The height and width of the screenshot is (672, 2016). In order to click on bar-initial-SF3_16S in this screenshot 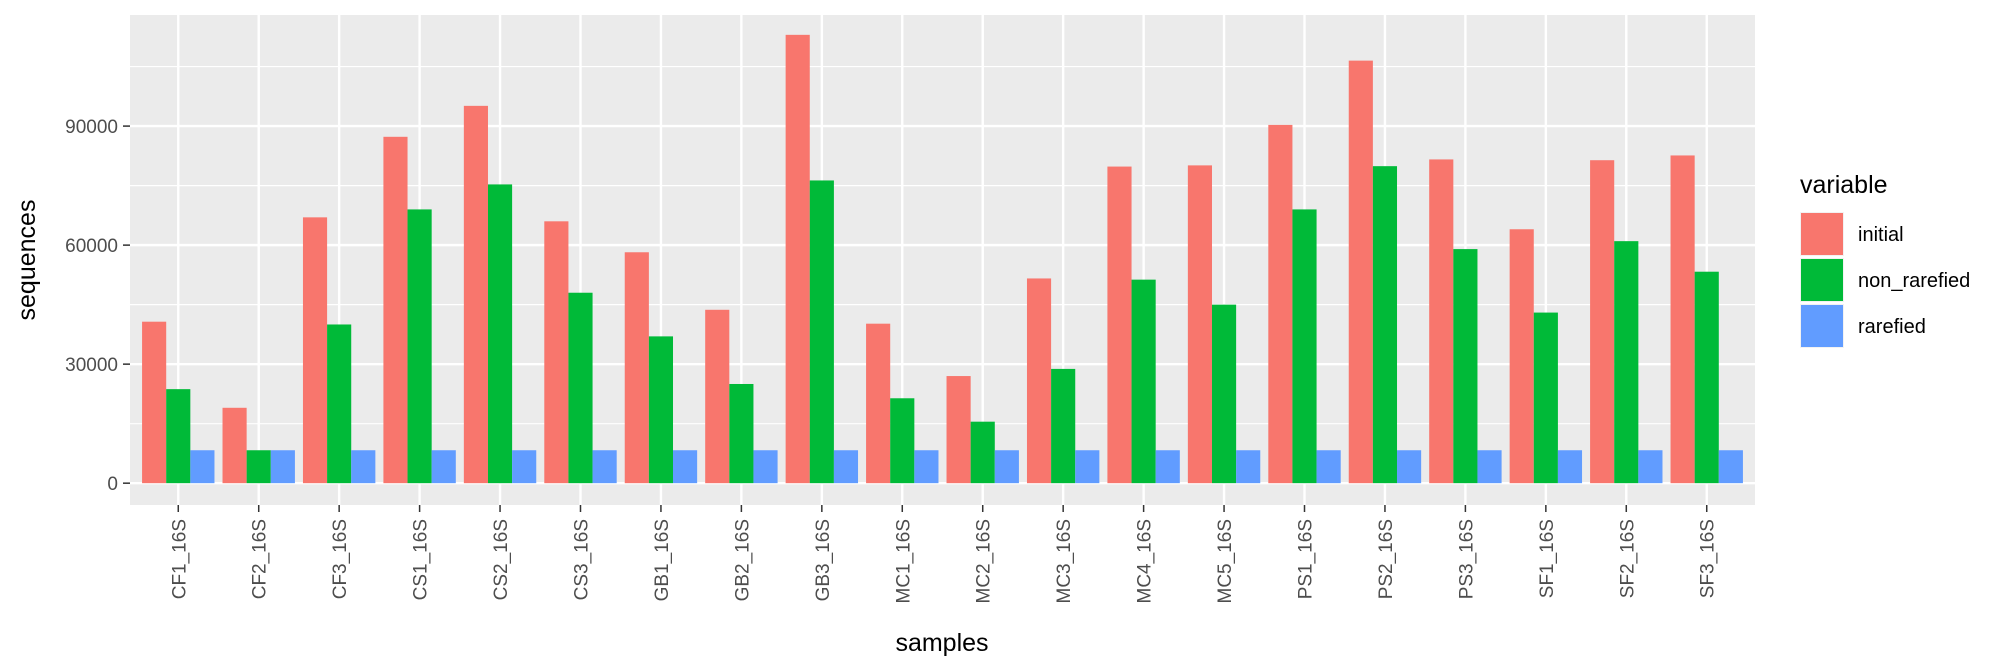, I will do `click(1682, 319)`.